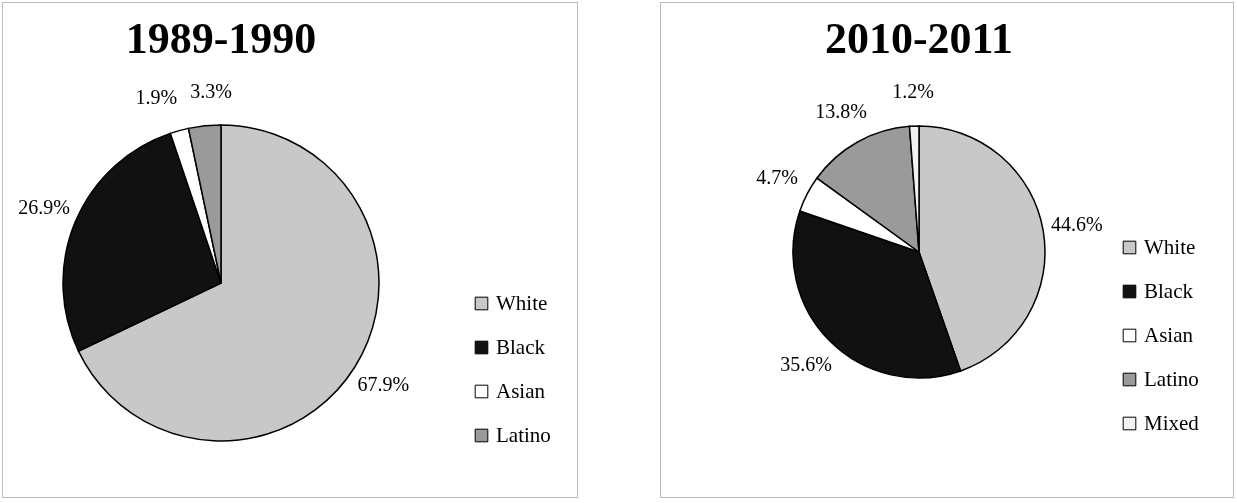  Describe the element at coordinates (913, 91) in the screenshot. I see `data-label: 1.2%` at that location.